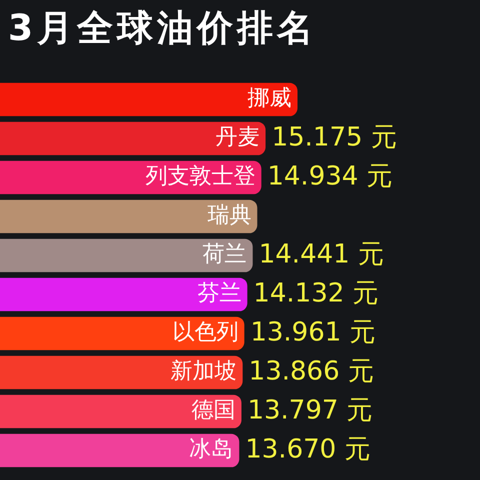  I want to click on data-label: 13.670 元, so click(307, 449).